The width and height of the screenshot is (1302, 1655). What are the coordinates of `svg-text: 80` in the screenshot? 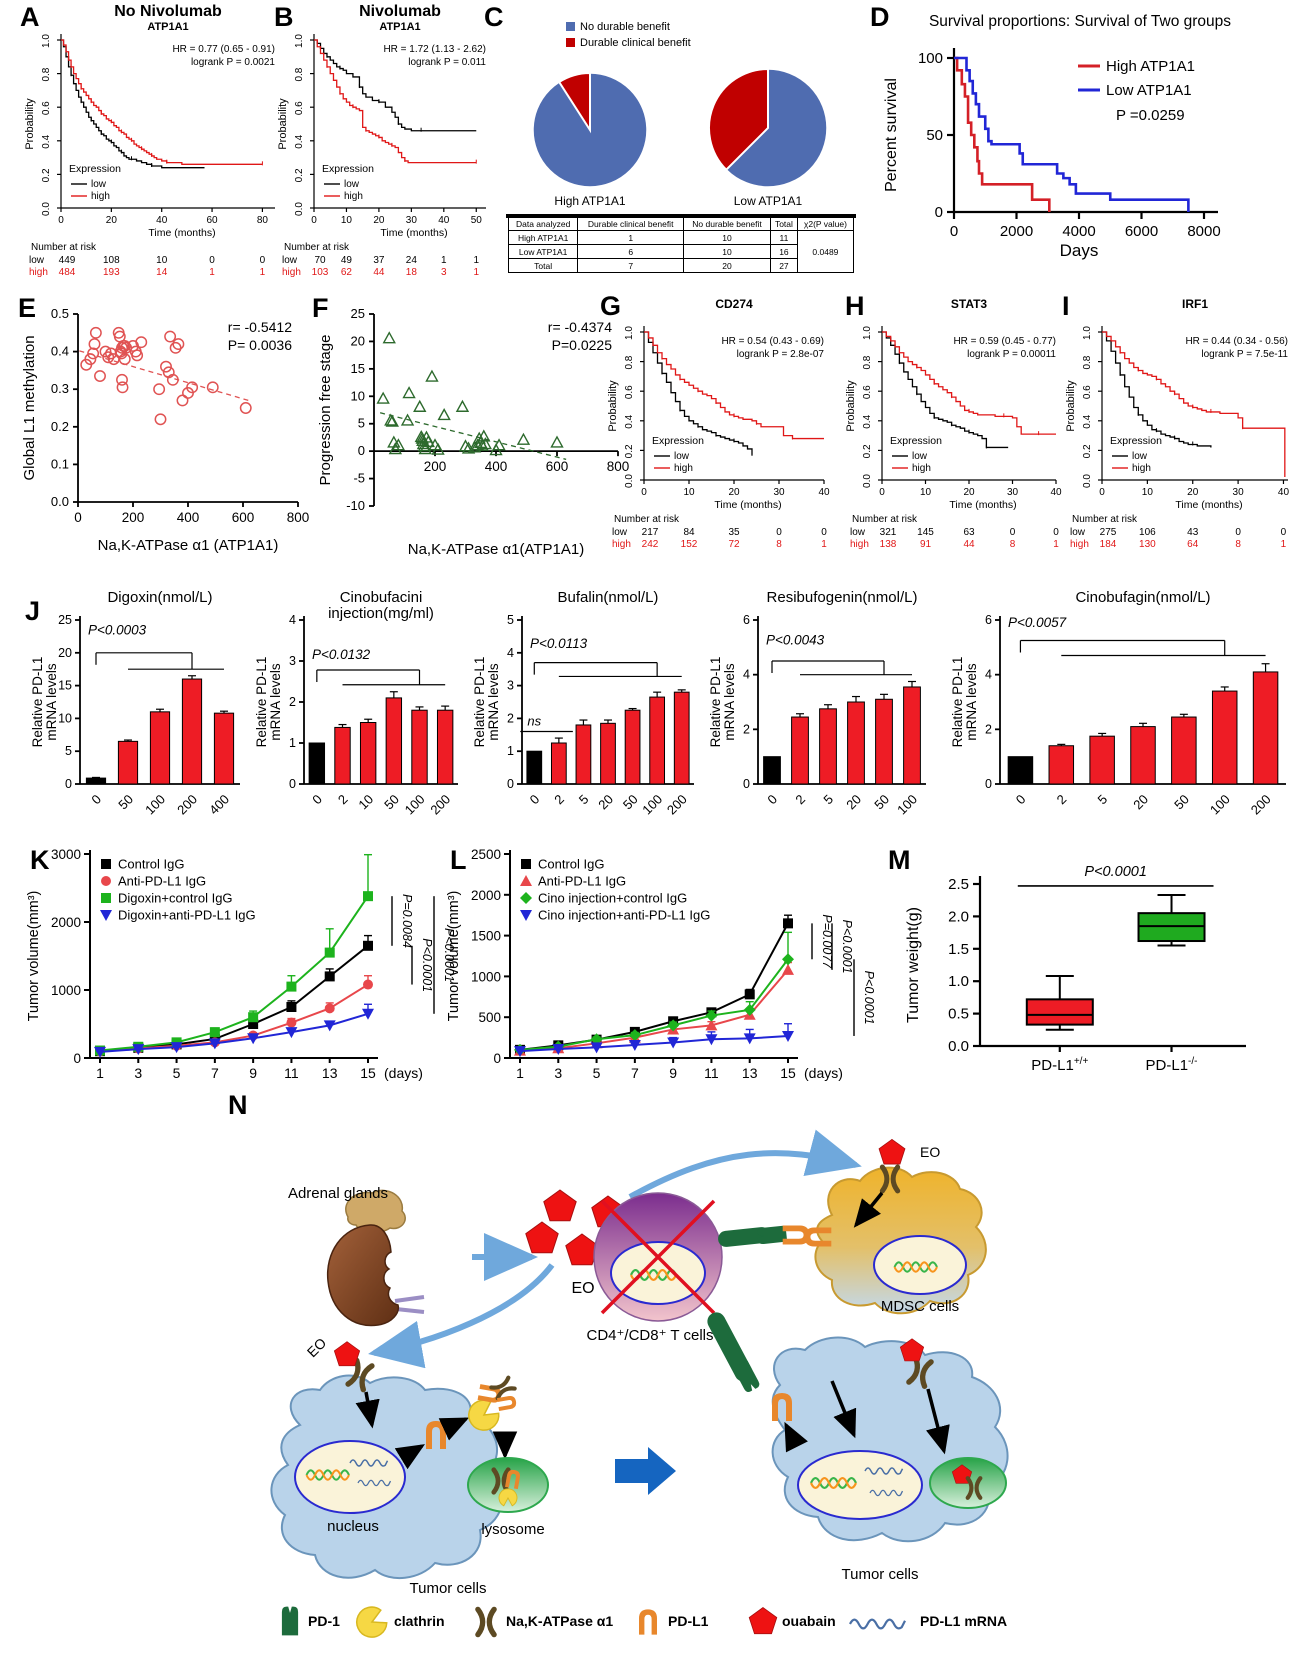 It's located at (263, 220).